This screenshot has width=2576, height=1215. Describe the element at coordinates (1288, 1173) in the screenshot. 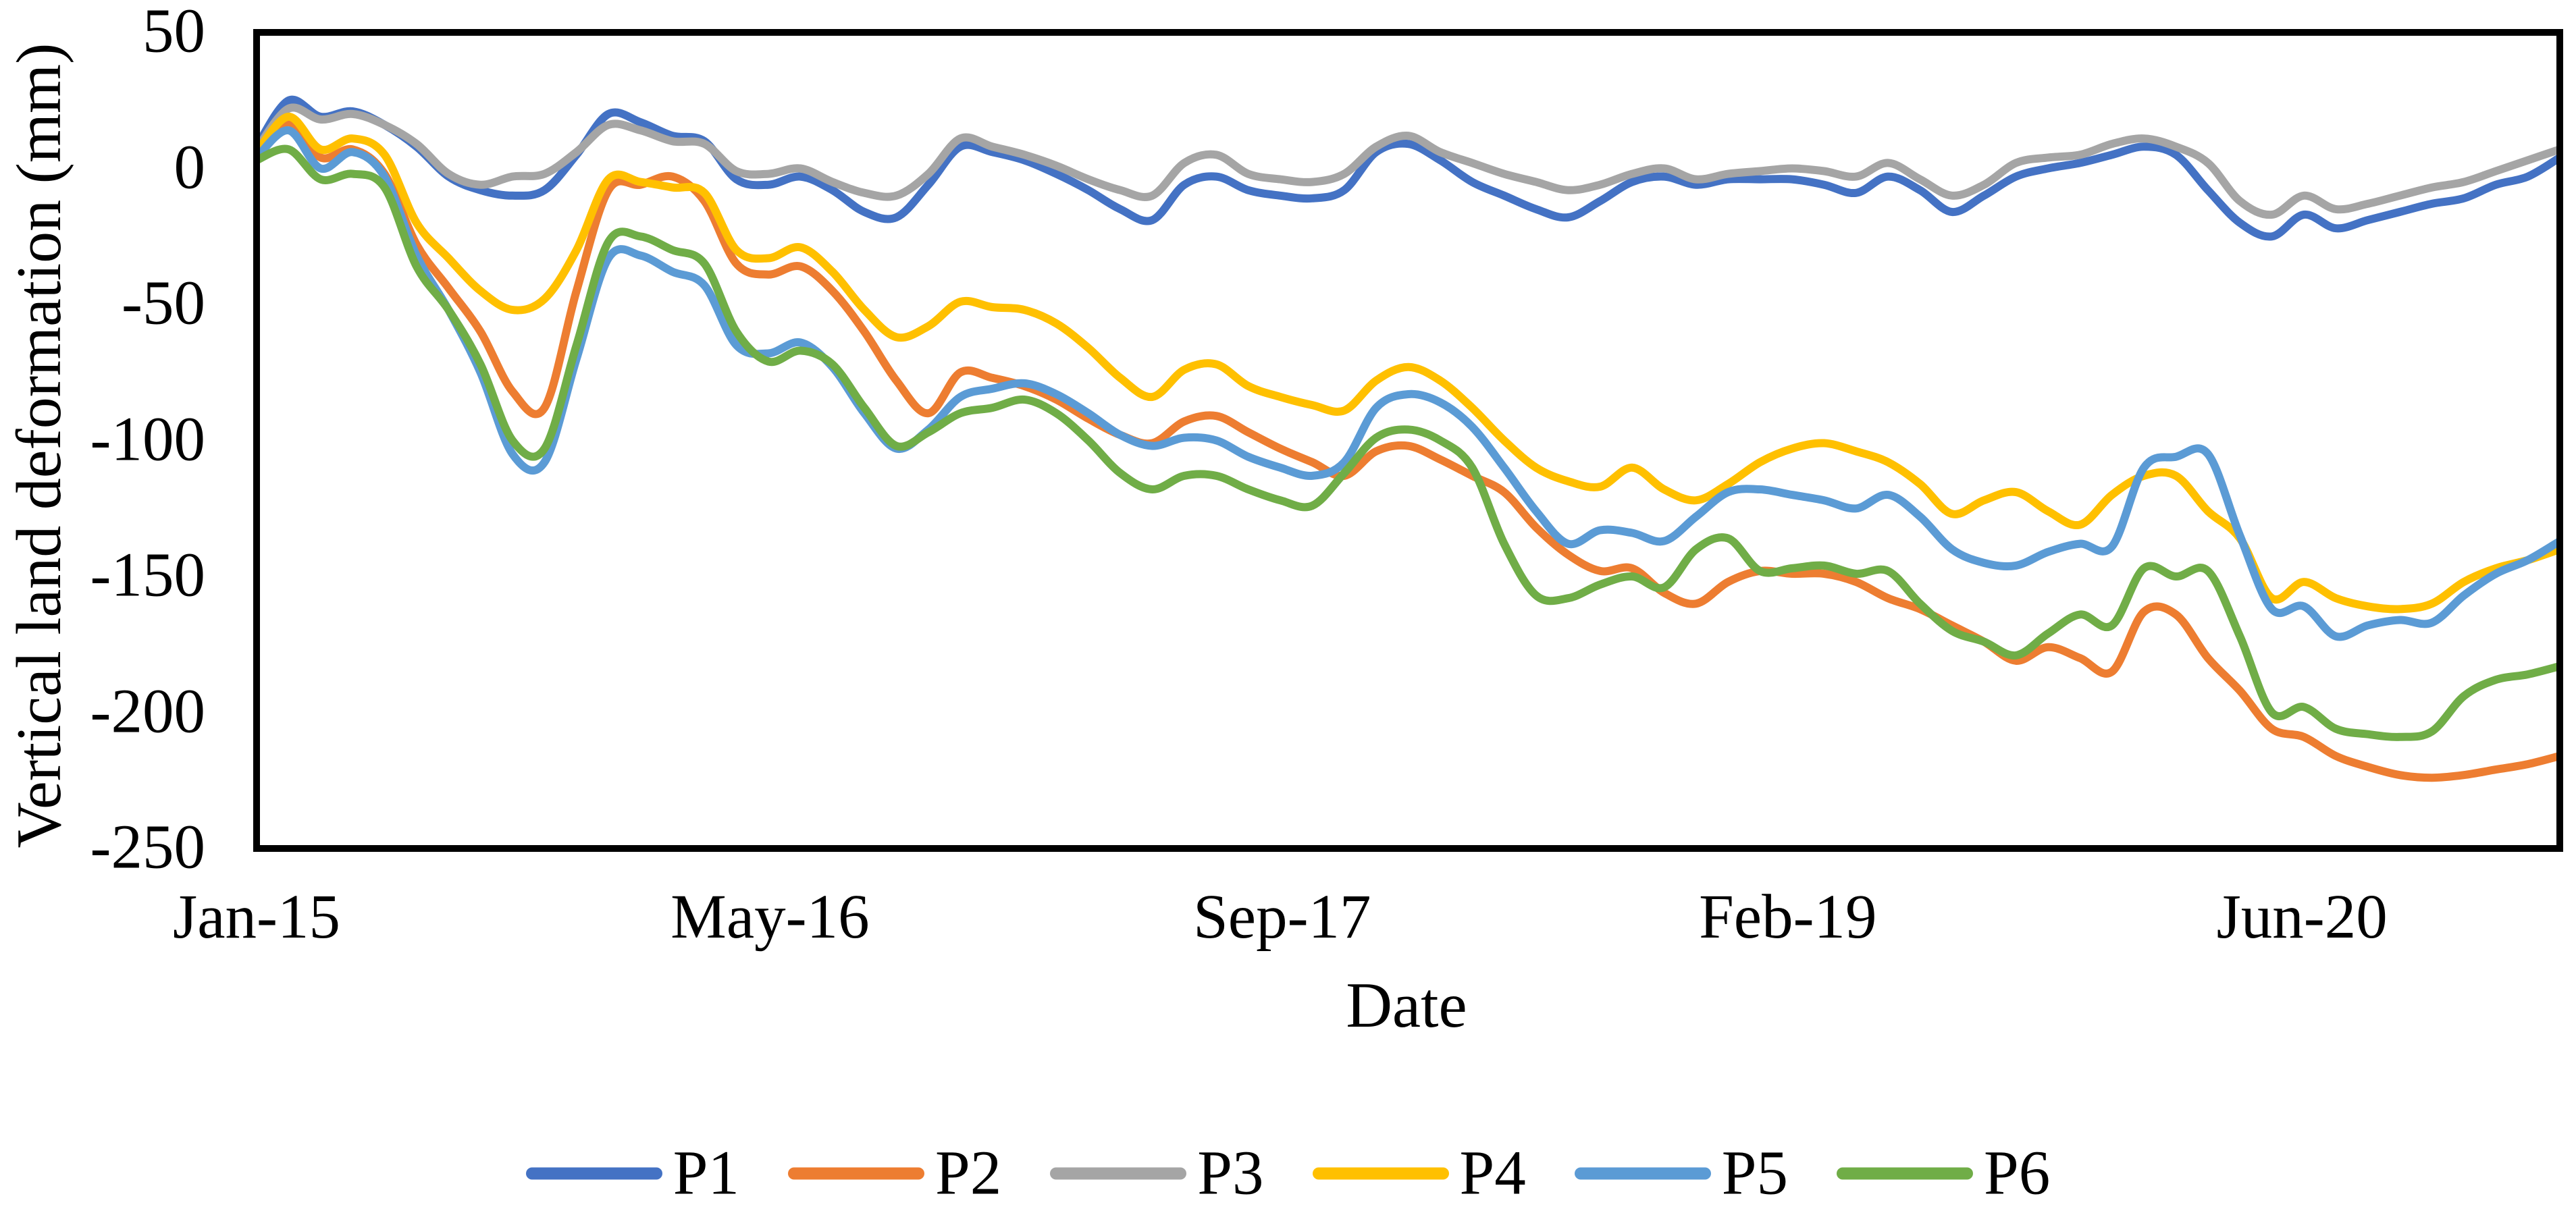

I see `legend: P1 P2 P3 P4 P5 P6` at that location.